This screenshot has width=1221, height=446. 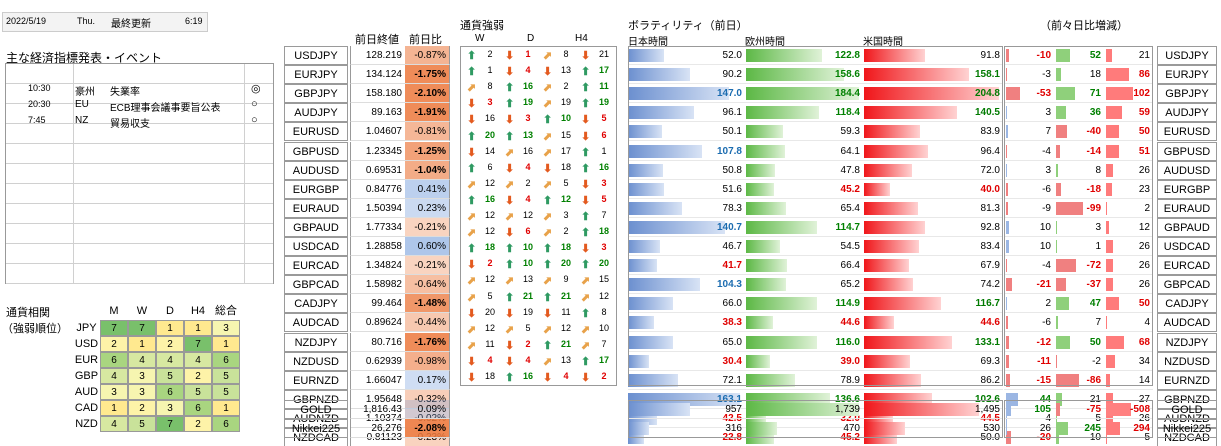 What do you see at coordinates (427, 208) in the screenshot?
I see `change-percent: 0.23%` at bounding box center [427, 208].